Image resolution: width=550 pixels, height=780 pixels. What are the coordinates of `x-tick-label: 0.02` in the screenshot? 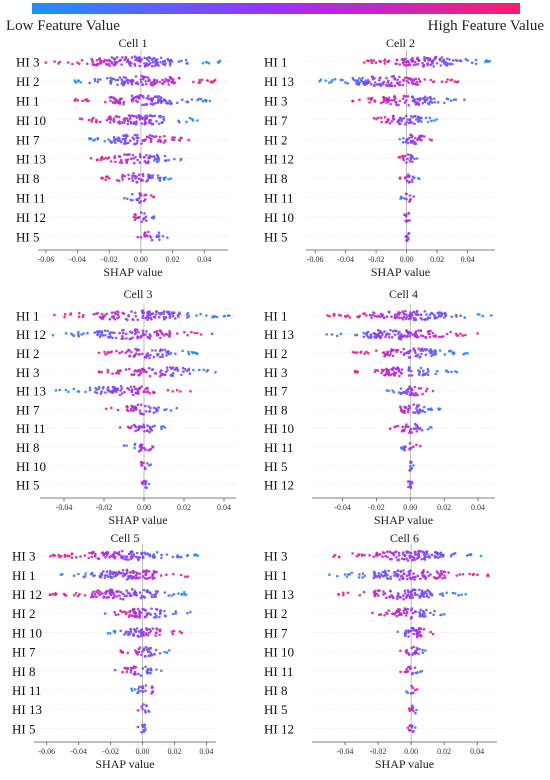 It's located at (444, 507).